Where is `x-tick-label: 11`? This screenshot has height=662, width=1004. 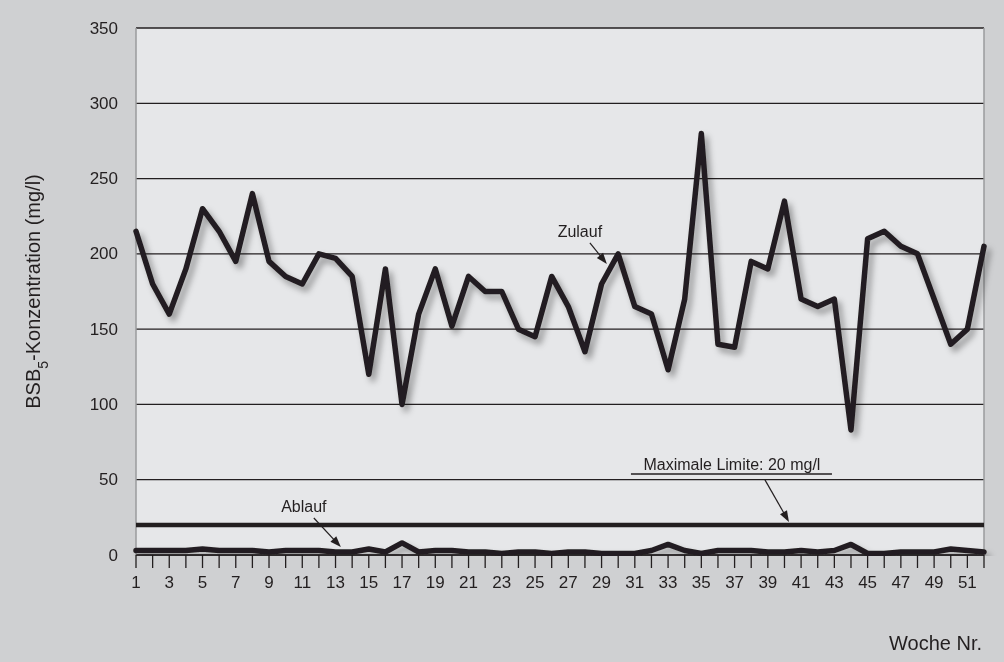
x-tick-label: 11 is located at coordinates (302, 582).